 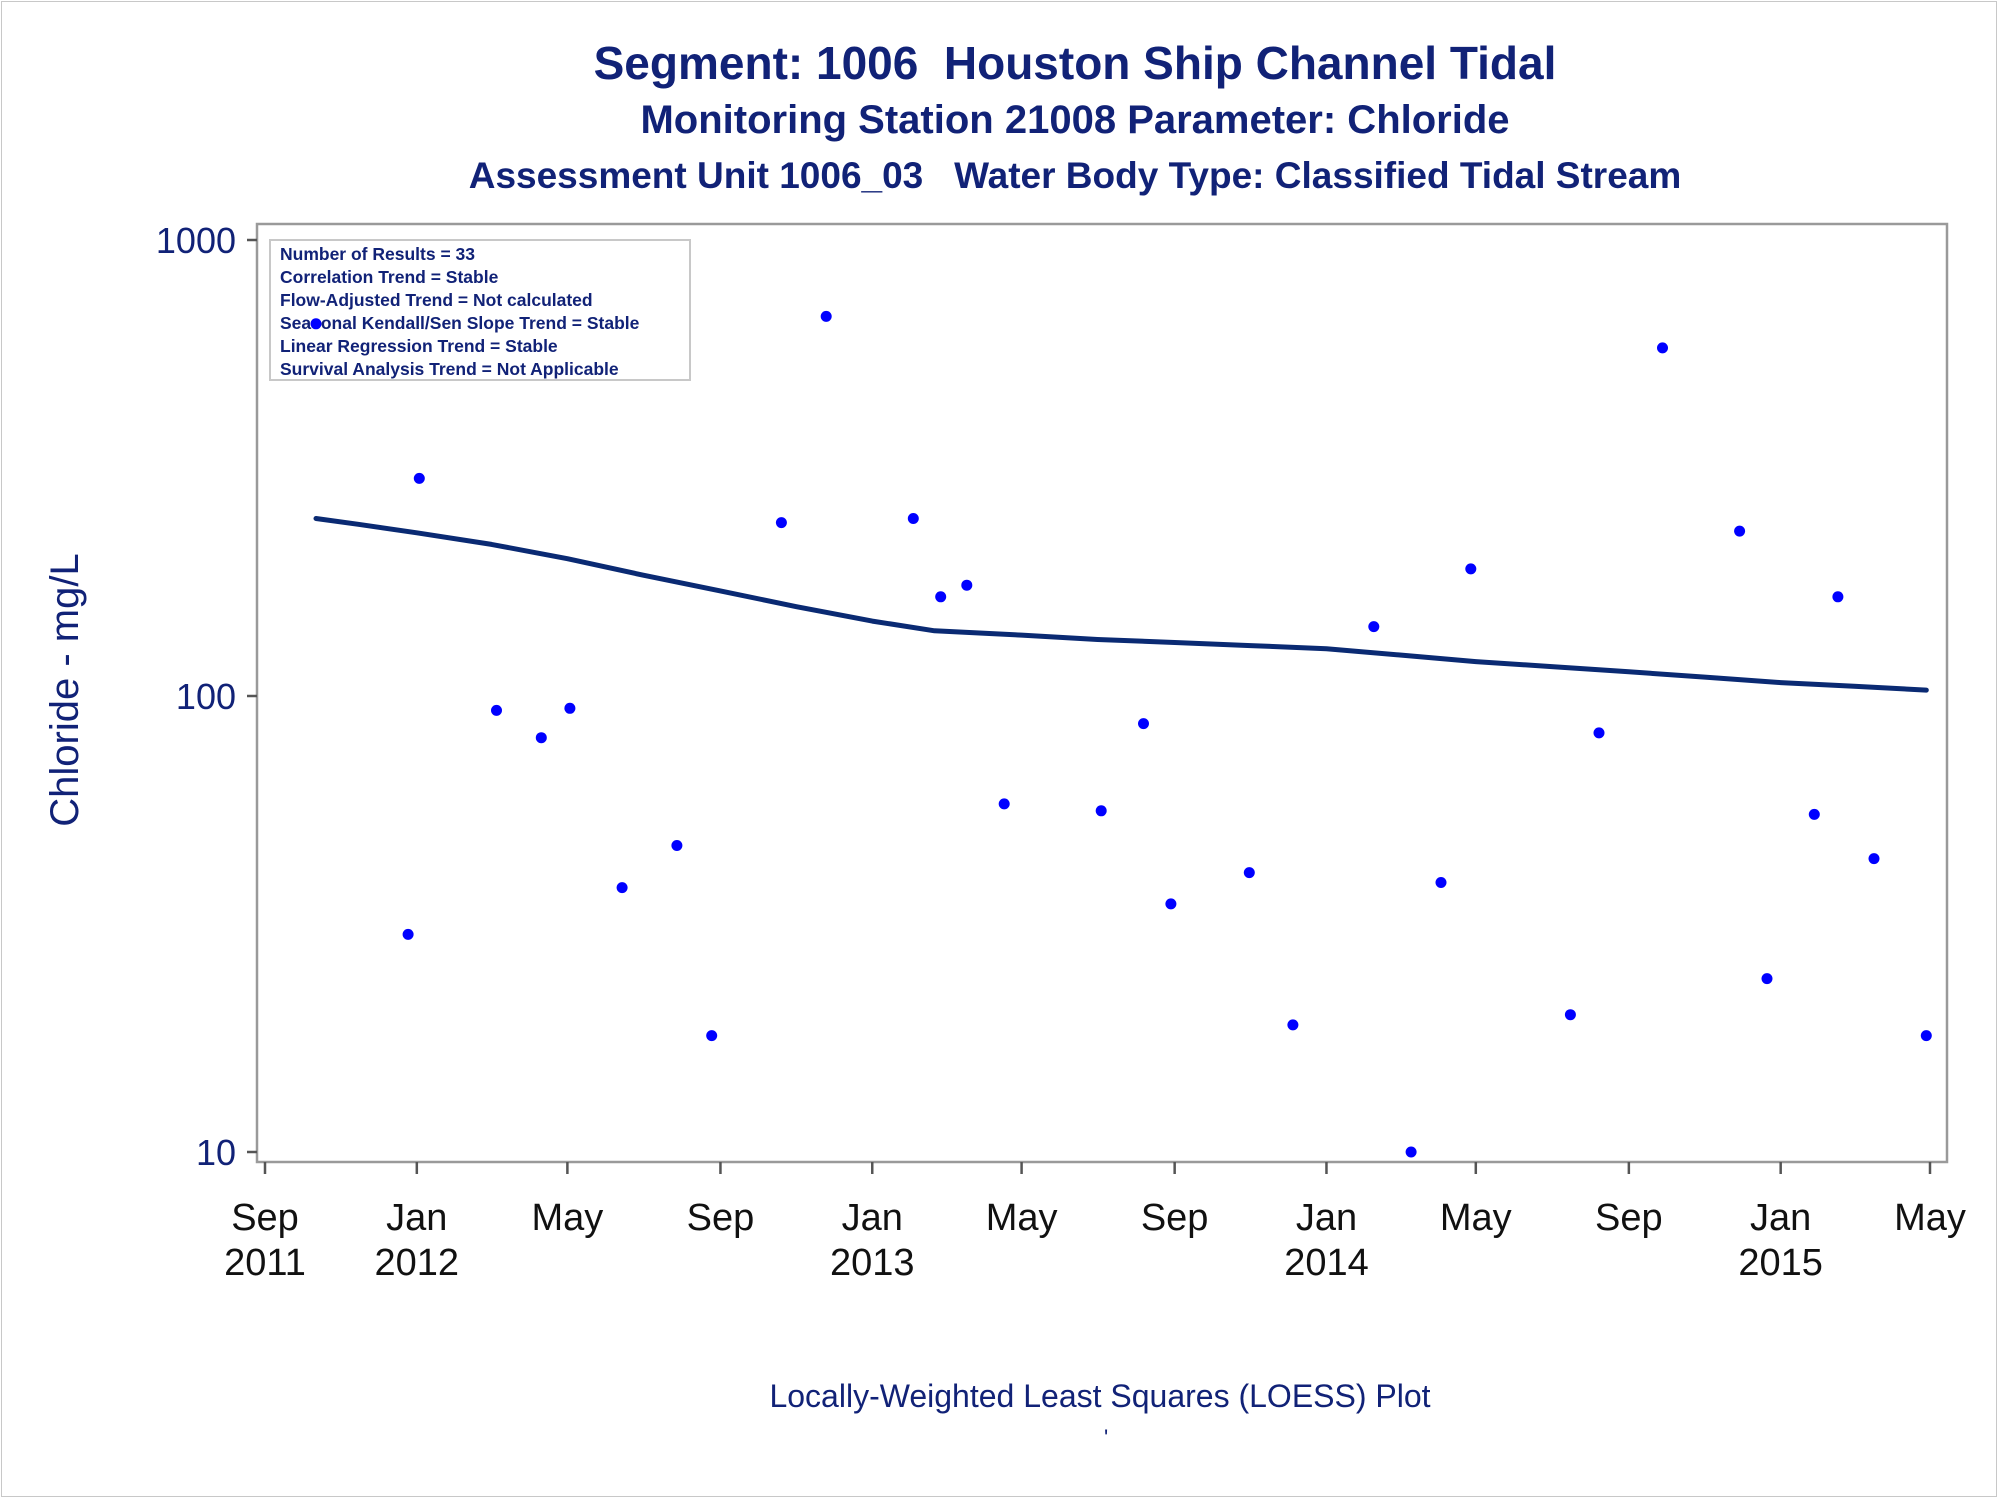 I want to click on stats-box-line: Flow-Adjusted Trend = Not calculated, so click(x=436, y=300).